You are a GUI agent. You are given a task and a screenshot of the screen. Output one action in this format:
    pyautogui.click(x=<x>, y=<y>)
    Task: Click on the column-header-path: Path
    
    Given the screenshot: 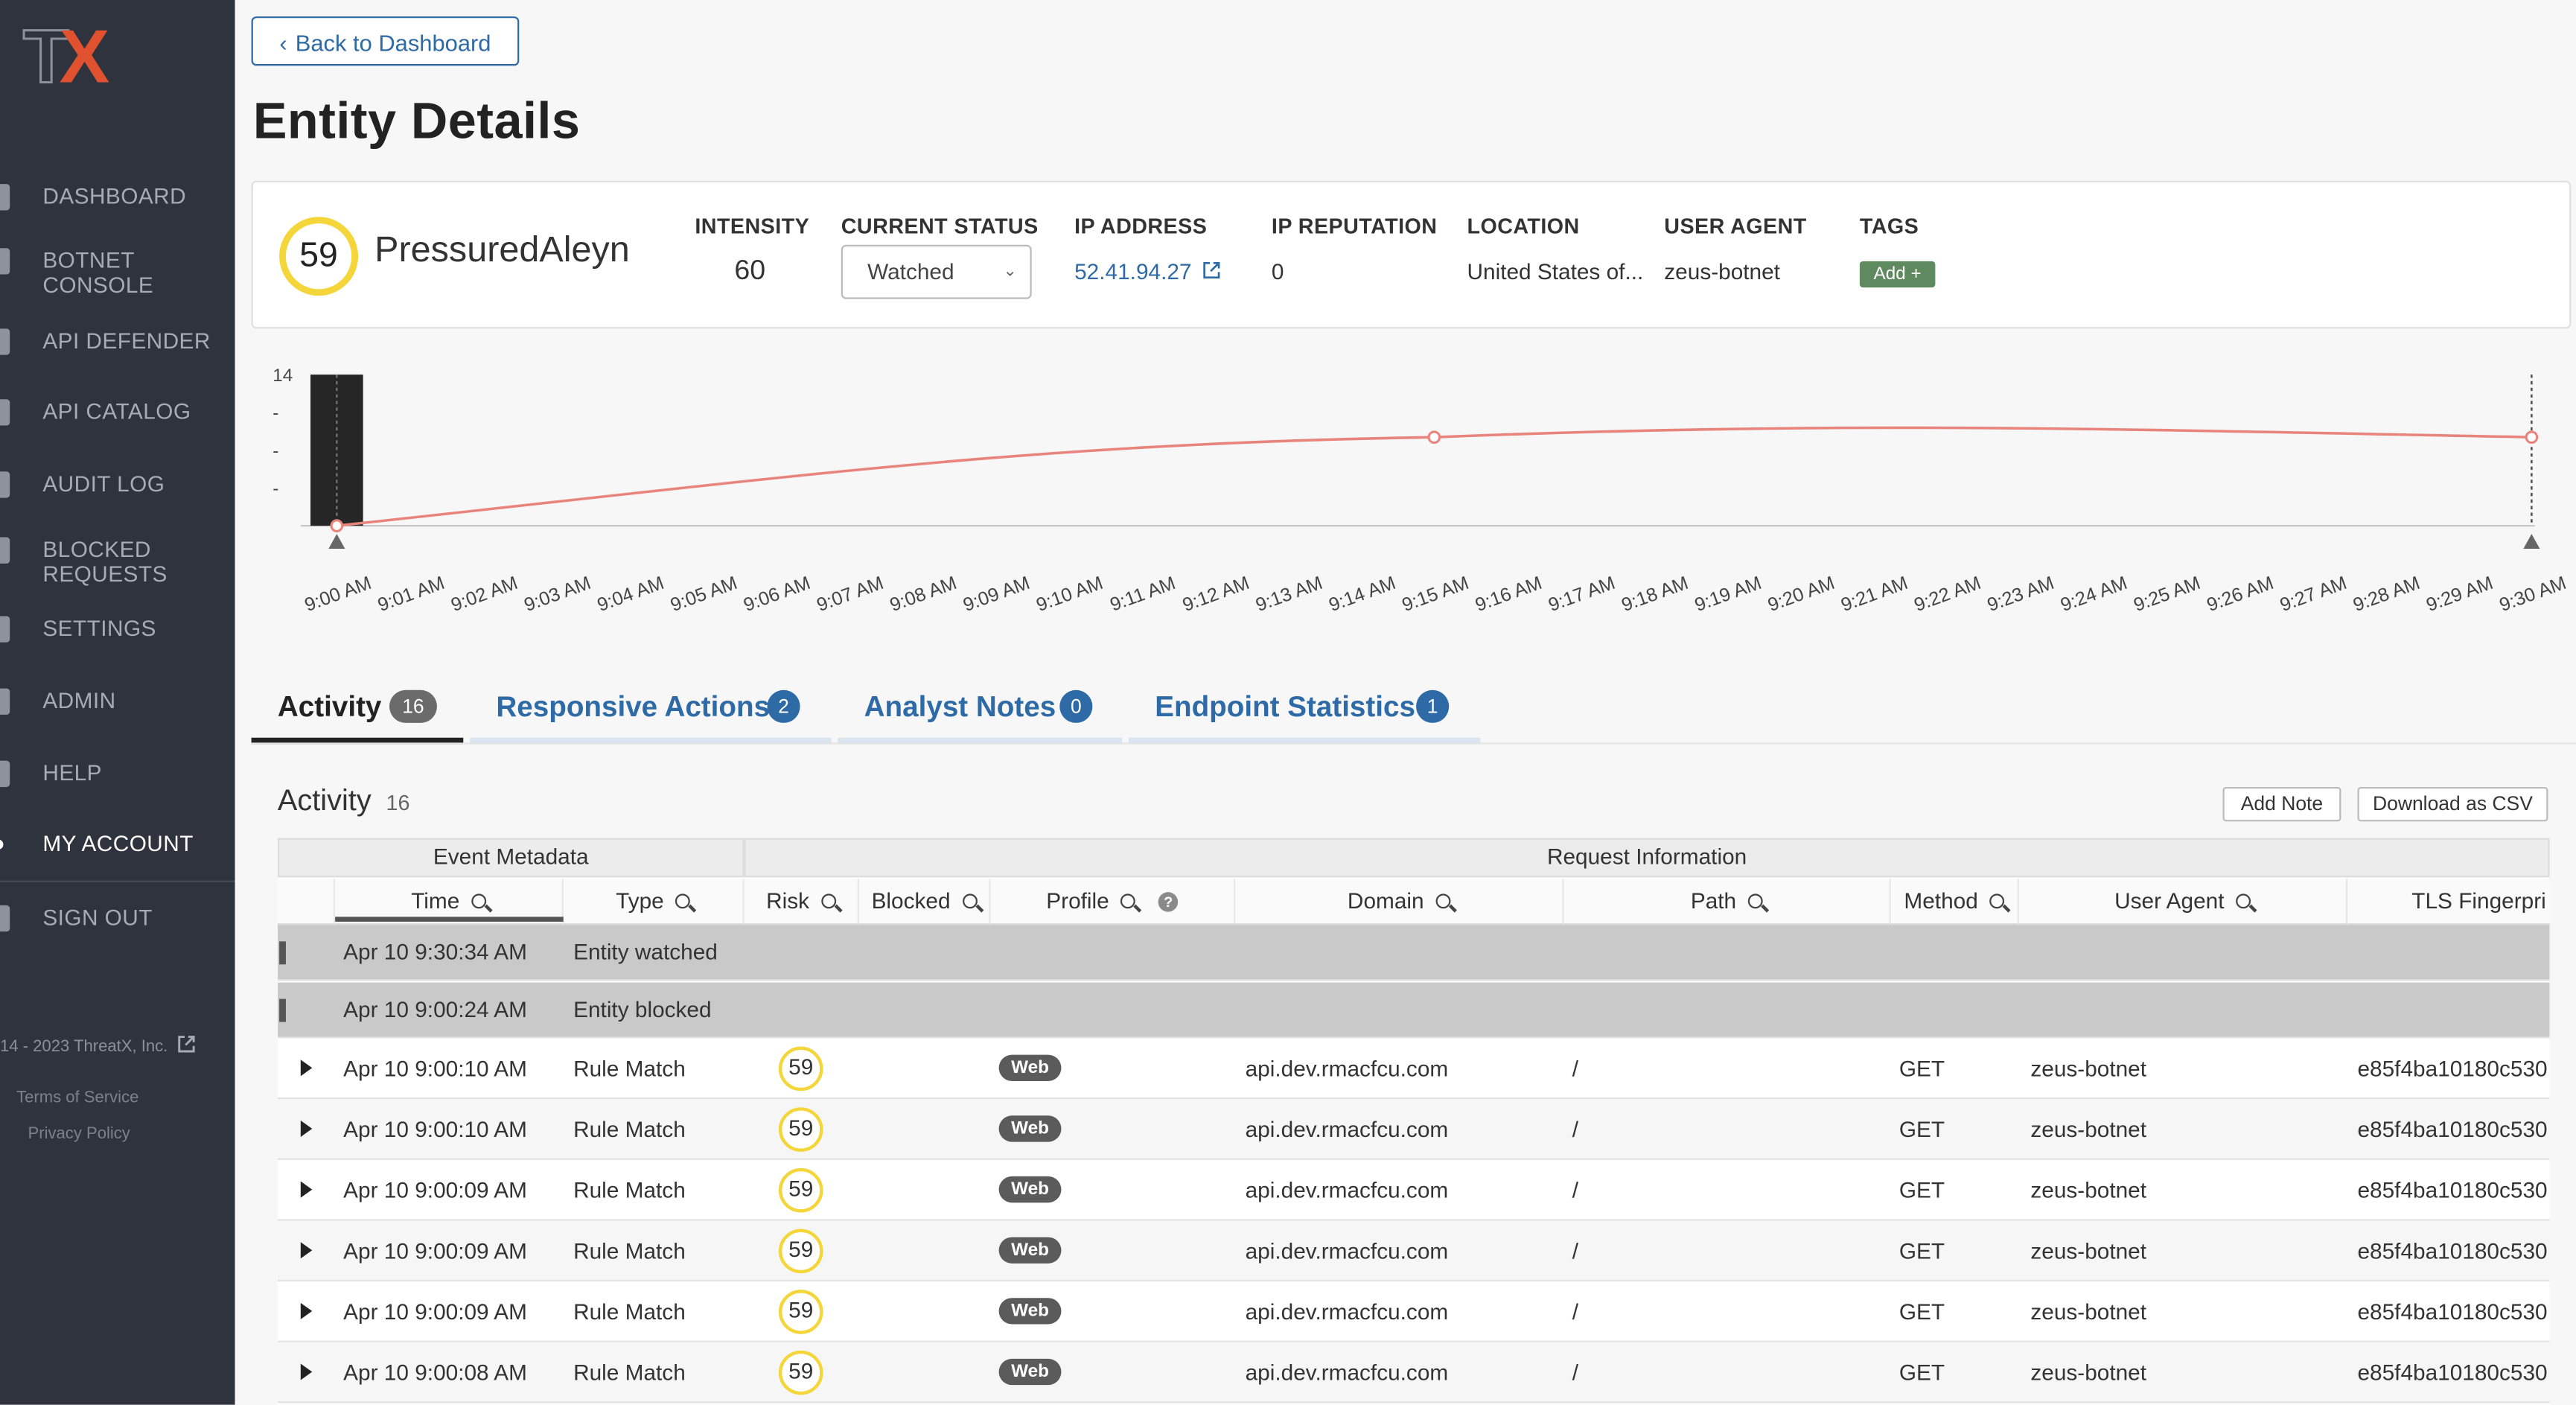 What is the action you would take?
    pyautogui.click(x=1727, y=902)
    